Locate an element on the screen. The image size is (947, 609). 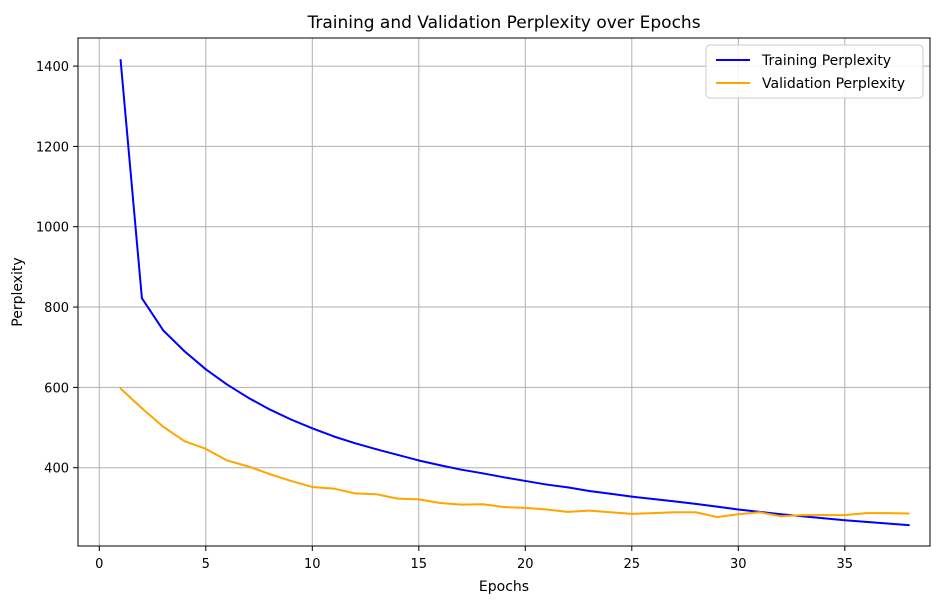
x-tick-label: 25 is located at coordinates (632, 564).